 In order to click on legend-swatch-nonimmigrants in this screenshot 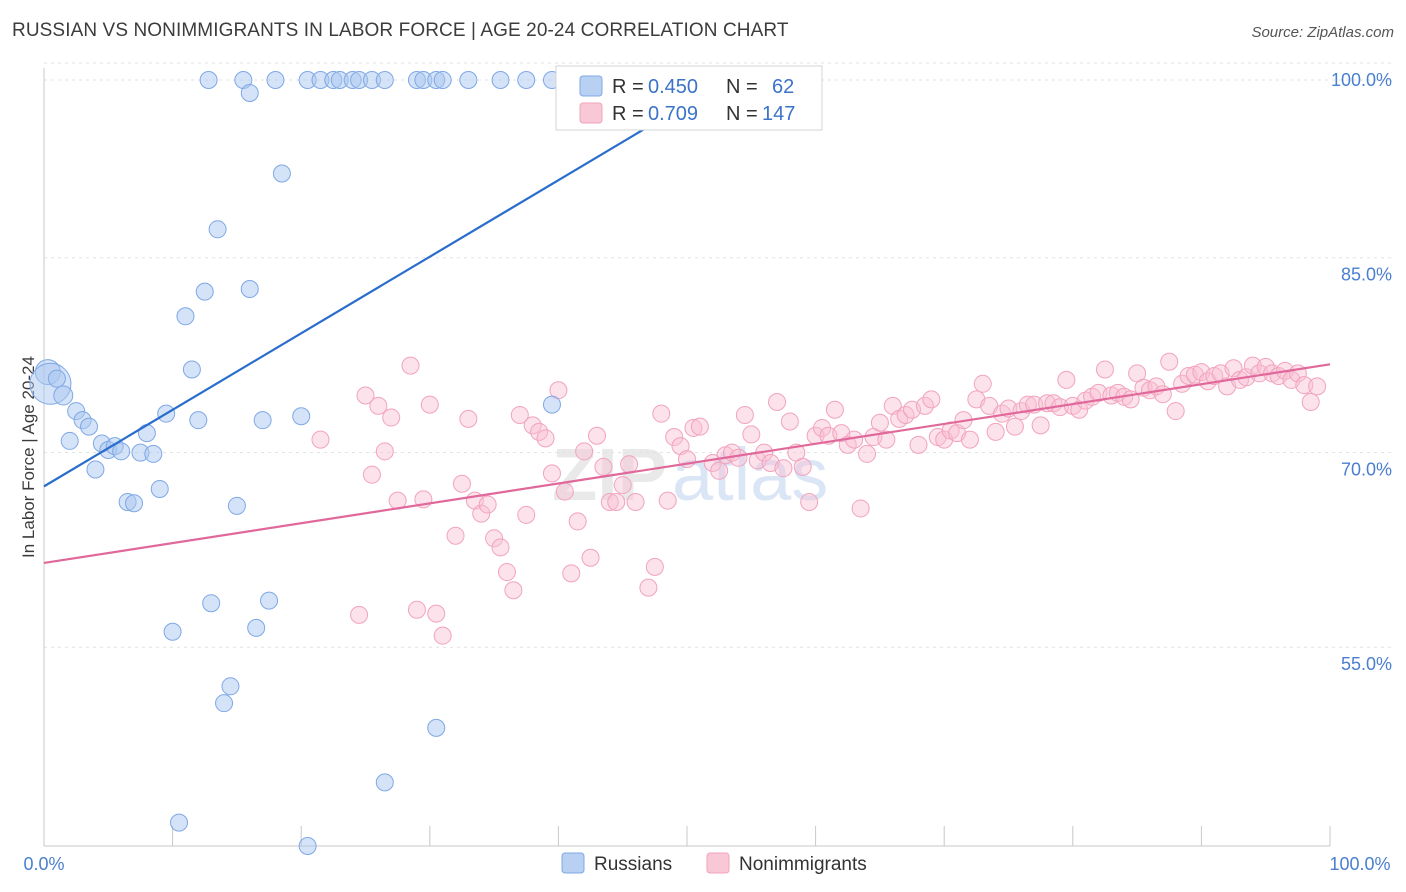, I will do `click(591, 113)`.